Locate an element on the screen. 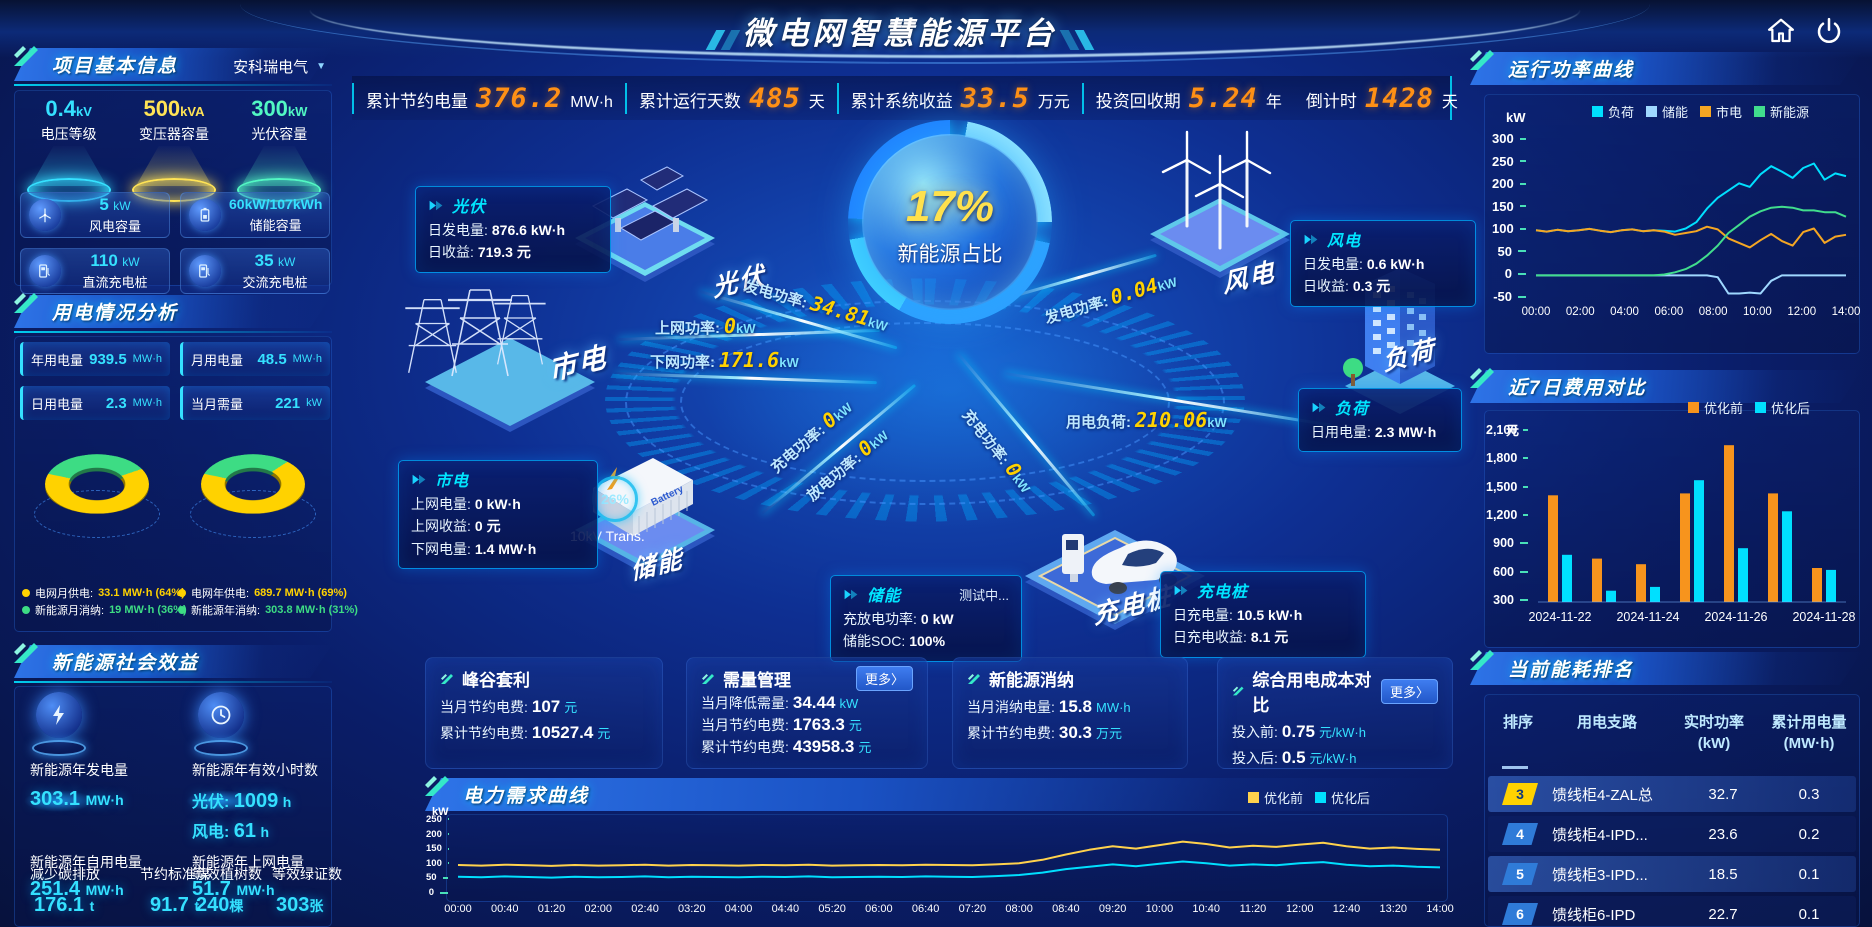  y-tick: 600 is located at coordinates (1507, 572).